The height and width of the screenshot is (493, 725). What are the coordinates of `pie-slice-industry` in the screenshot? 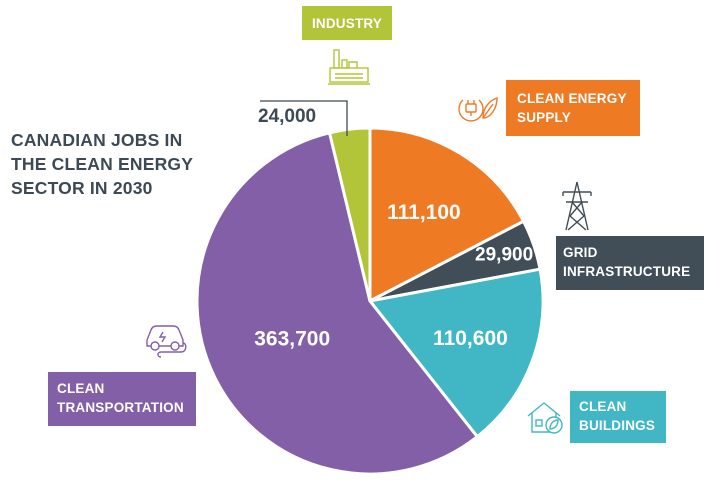 It's located at (350, 214).